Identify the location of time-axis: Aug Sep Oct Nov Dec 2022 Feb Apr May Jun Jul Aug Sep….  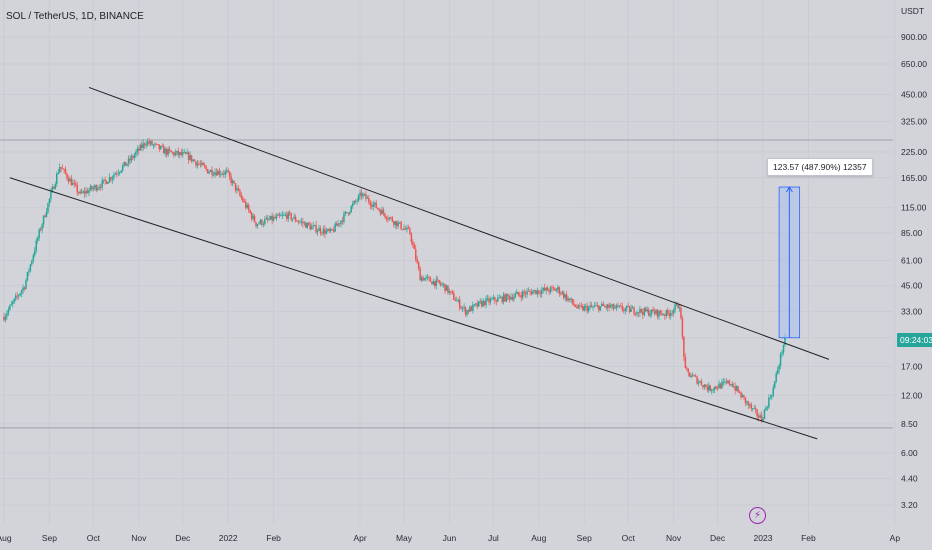
(450, 538).